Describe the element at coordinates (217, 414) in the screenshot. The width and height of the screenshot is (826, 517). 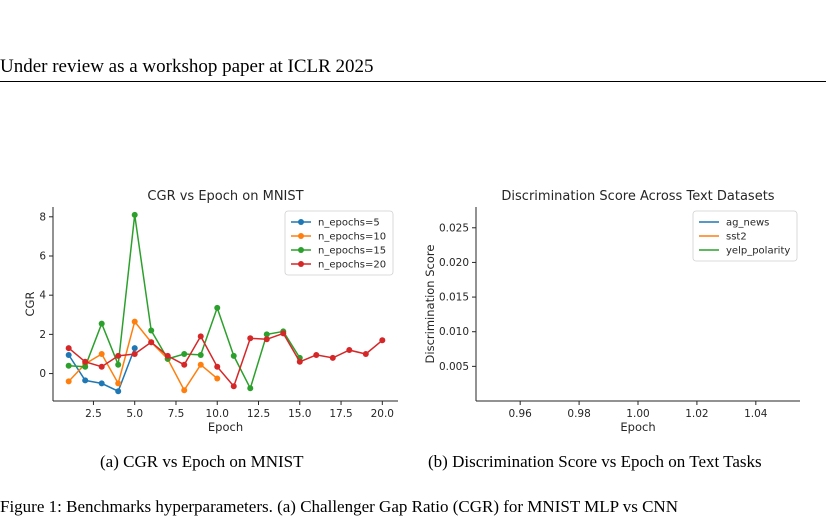
I see `x-tick-label: 10.0` at that location.